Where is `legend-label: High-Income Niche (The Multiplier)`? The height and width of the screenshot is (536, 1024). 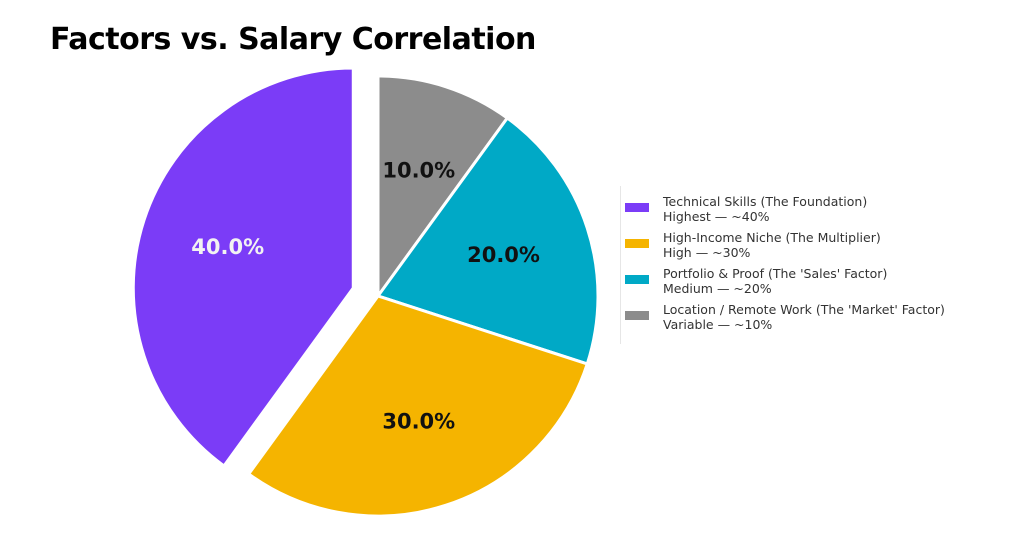
legend-label: High-Income Niche (The Multiplier) is located at coordinates (772, 237).